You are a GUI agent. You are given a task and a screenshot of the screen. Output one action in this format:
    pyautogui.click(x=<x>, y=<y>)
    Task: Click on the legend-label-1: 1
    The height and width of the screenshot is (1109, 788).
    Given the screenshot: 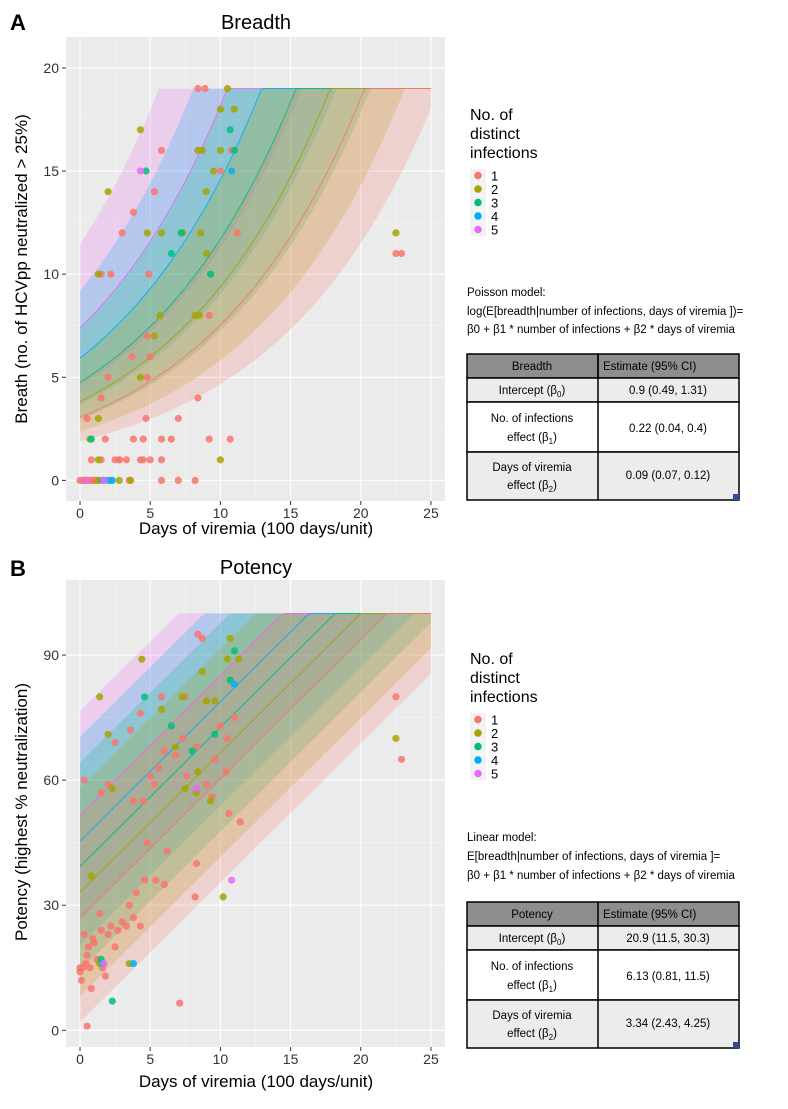 What is the action you would take?
    pyautogui.click(x=494, y=176)
    